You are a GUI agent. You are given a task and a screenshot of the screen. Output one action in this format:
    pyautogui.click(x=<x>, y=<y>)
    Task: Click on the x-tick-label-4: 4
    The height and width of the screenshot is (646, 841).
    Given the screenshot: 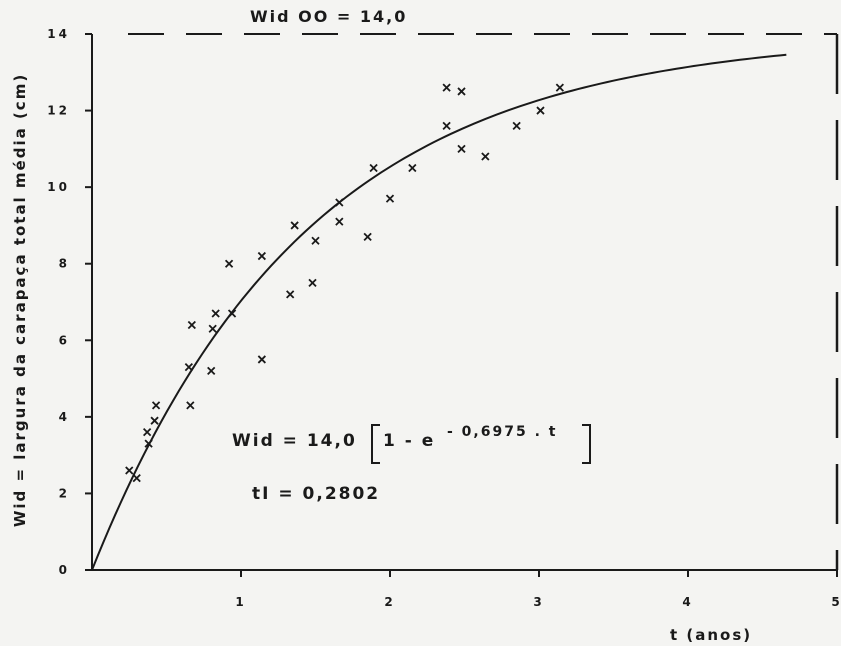 What is the action you would take?
    pyautogui.click(x=687, y=602)
    